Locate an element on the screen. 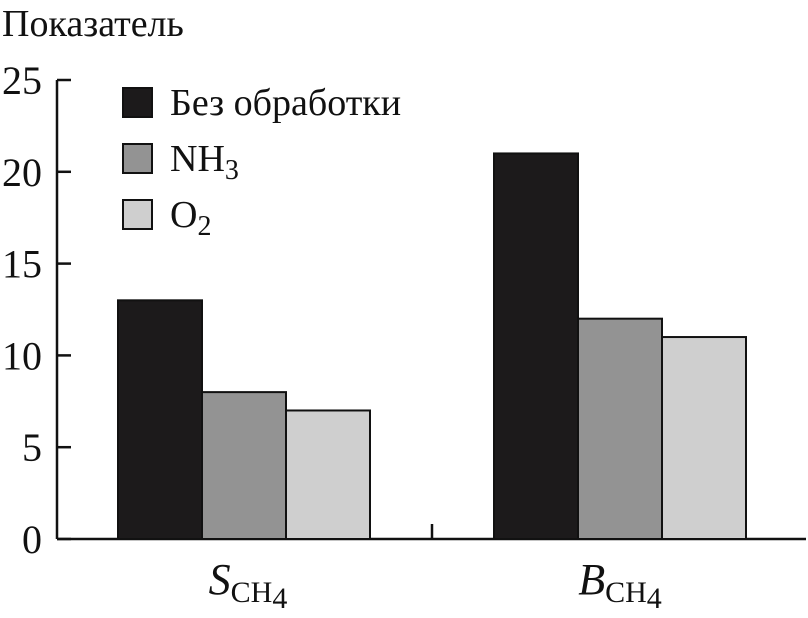 Image resolution: width=808 pixels, height=618 pixels. category-labels: SCH4 BCH4 is located at coordinates (435, 585).